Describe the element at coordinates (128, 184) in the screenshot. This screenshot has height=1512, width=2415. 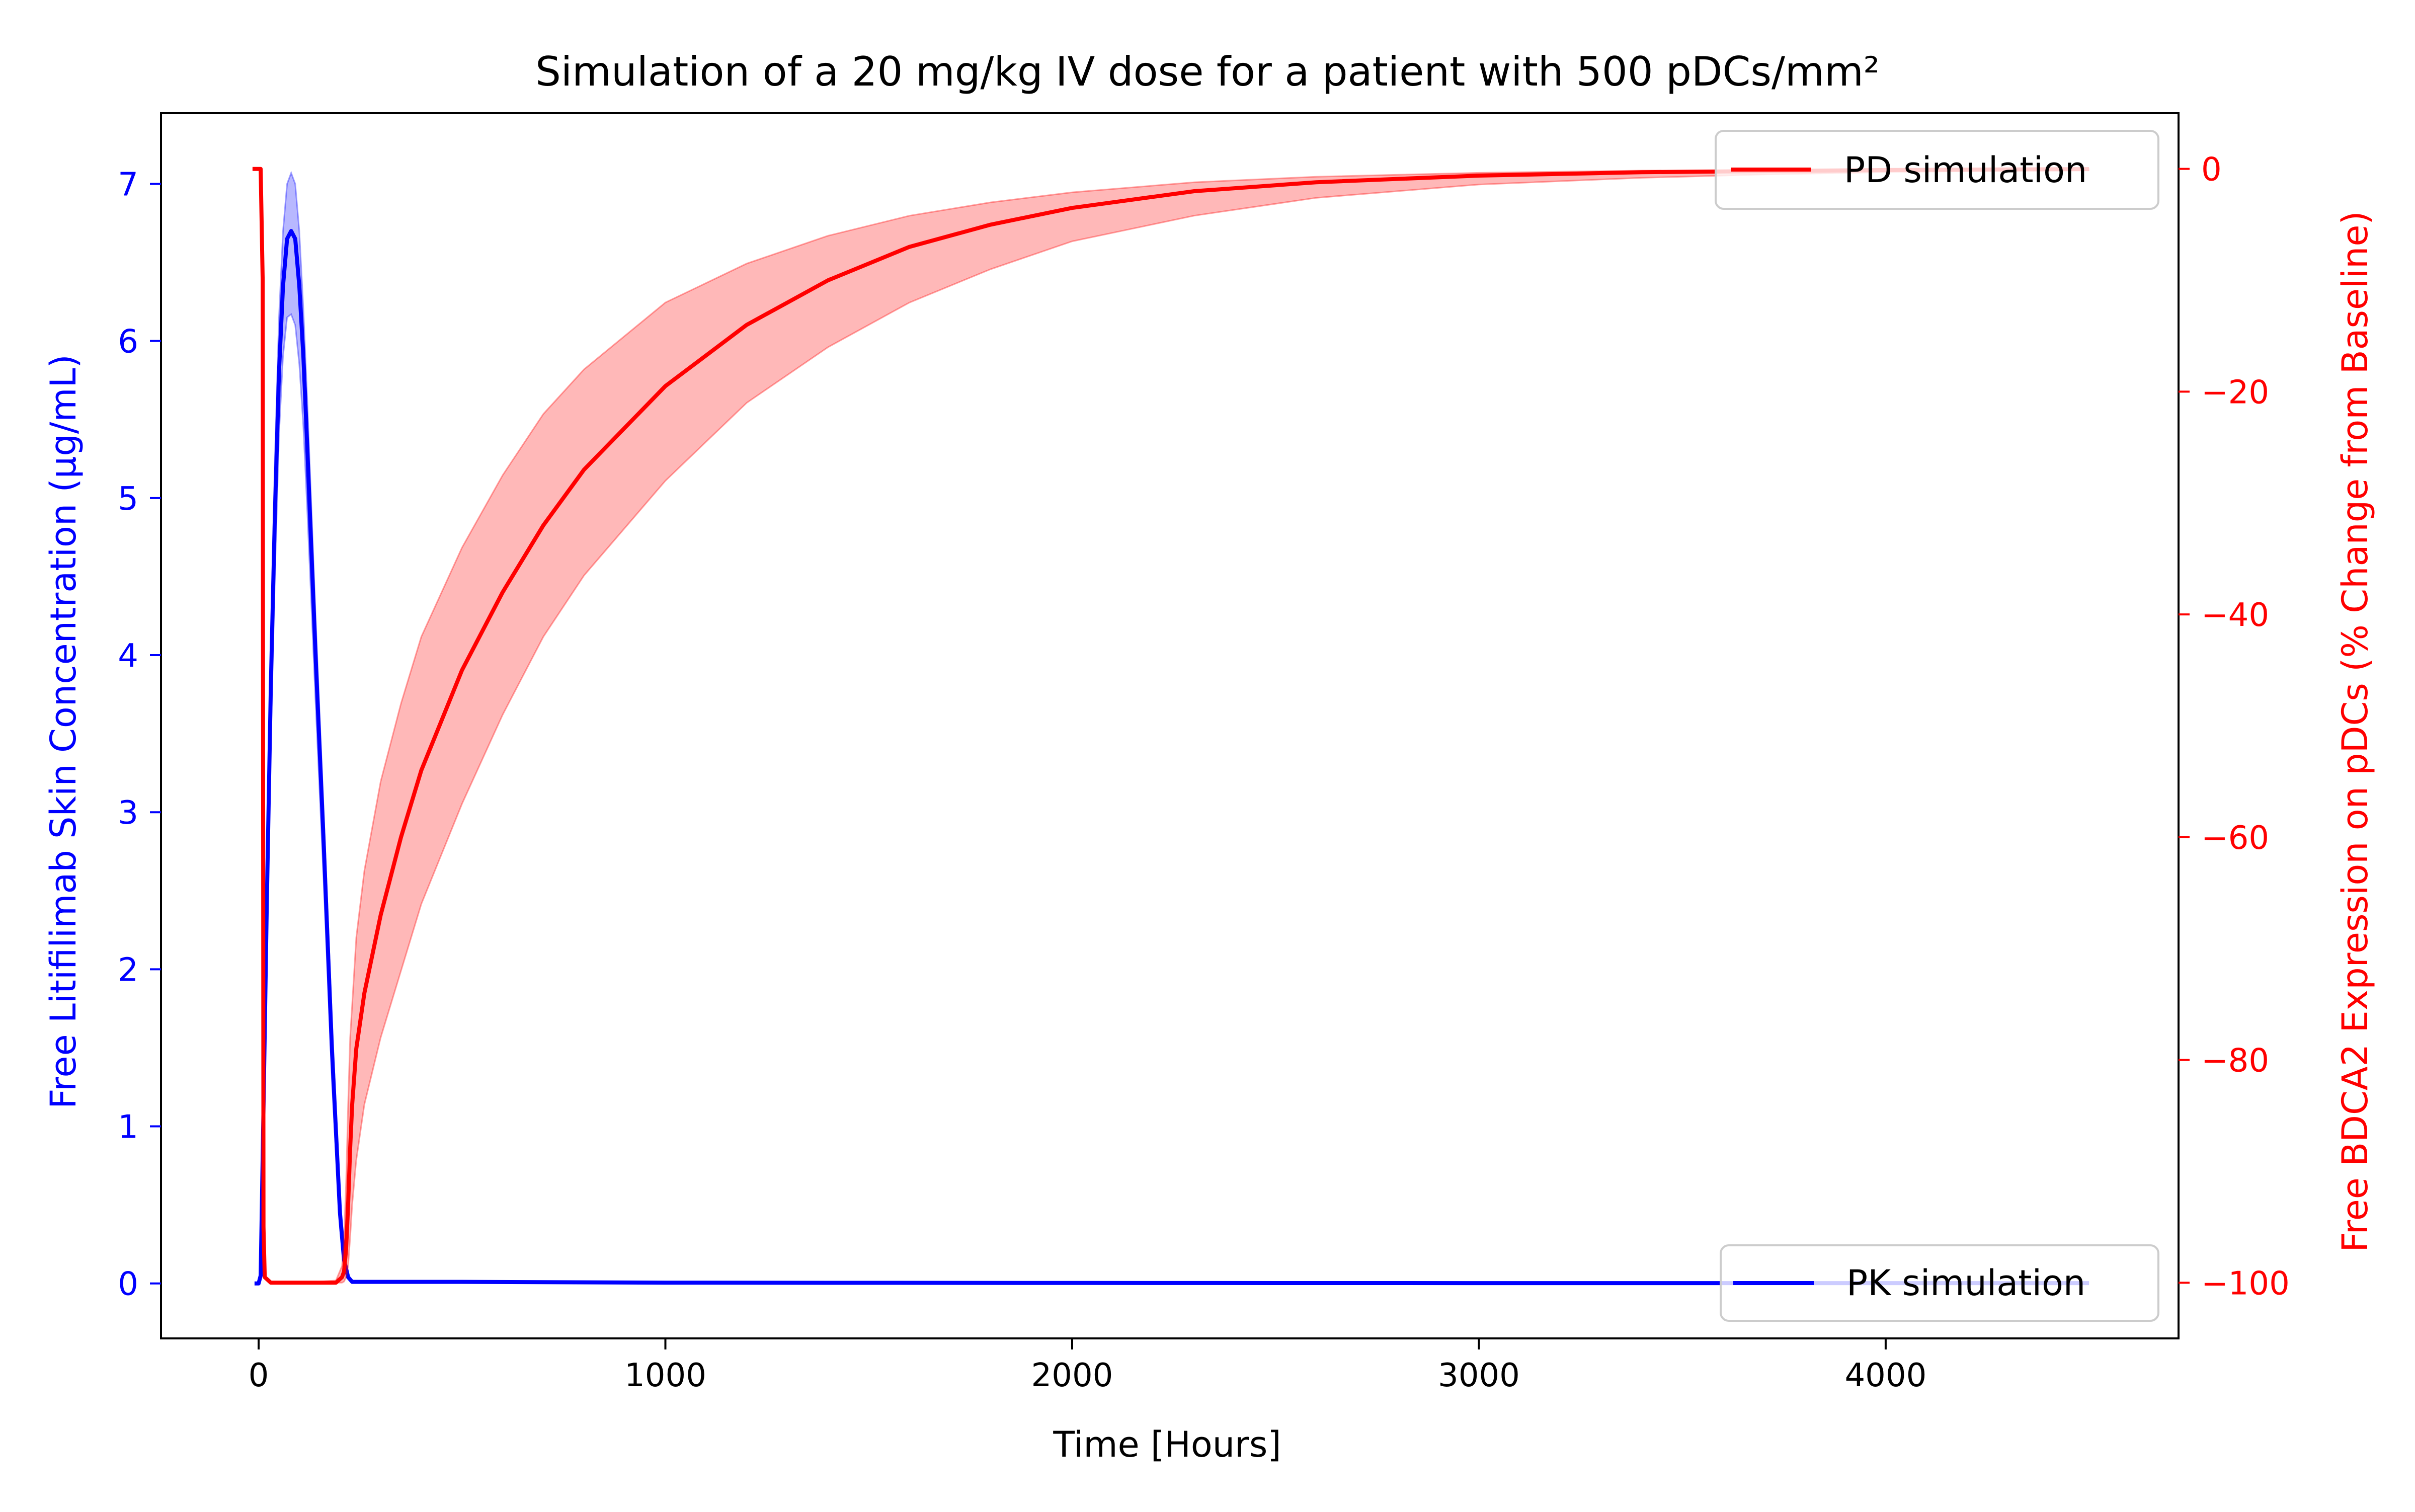
I see `left-y-tick-label: 7` at that location.